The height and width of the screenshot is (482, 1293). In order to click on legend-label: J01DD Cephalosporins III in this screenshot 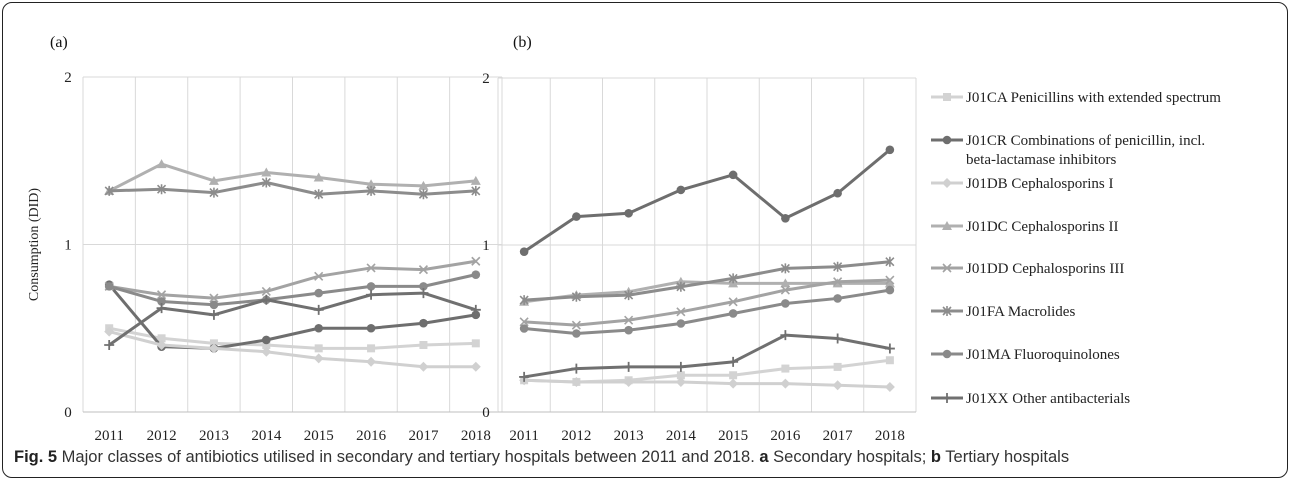, I will do `click(1045, 269)`.